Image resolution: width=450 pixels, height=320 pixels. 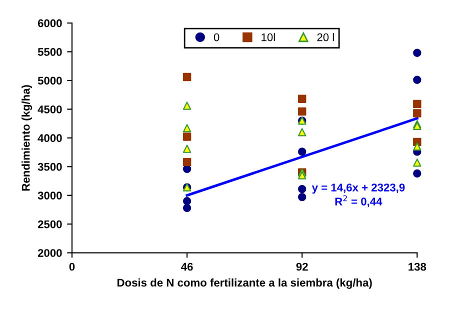 I want to click on x-tick-label: 46, so click(x=187, y=266).